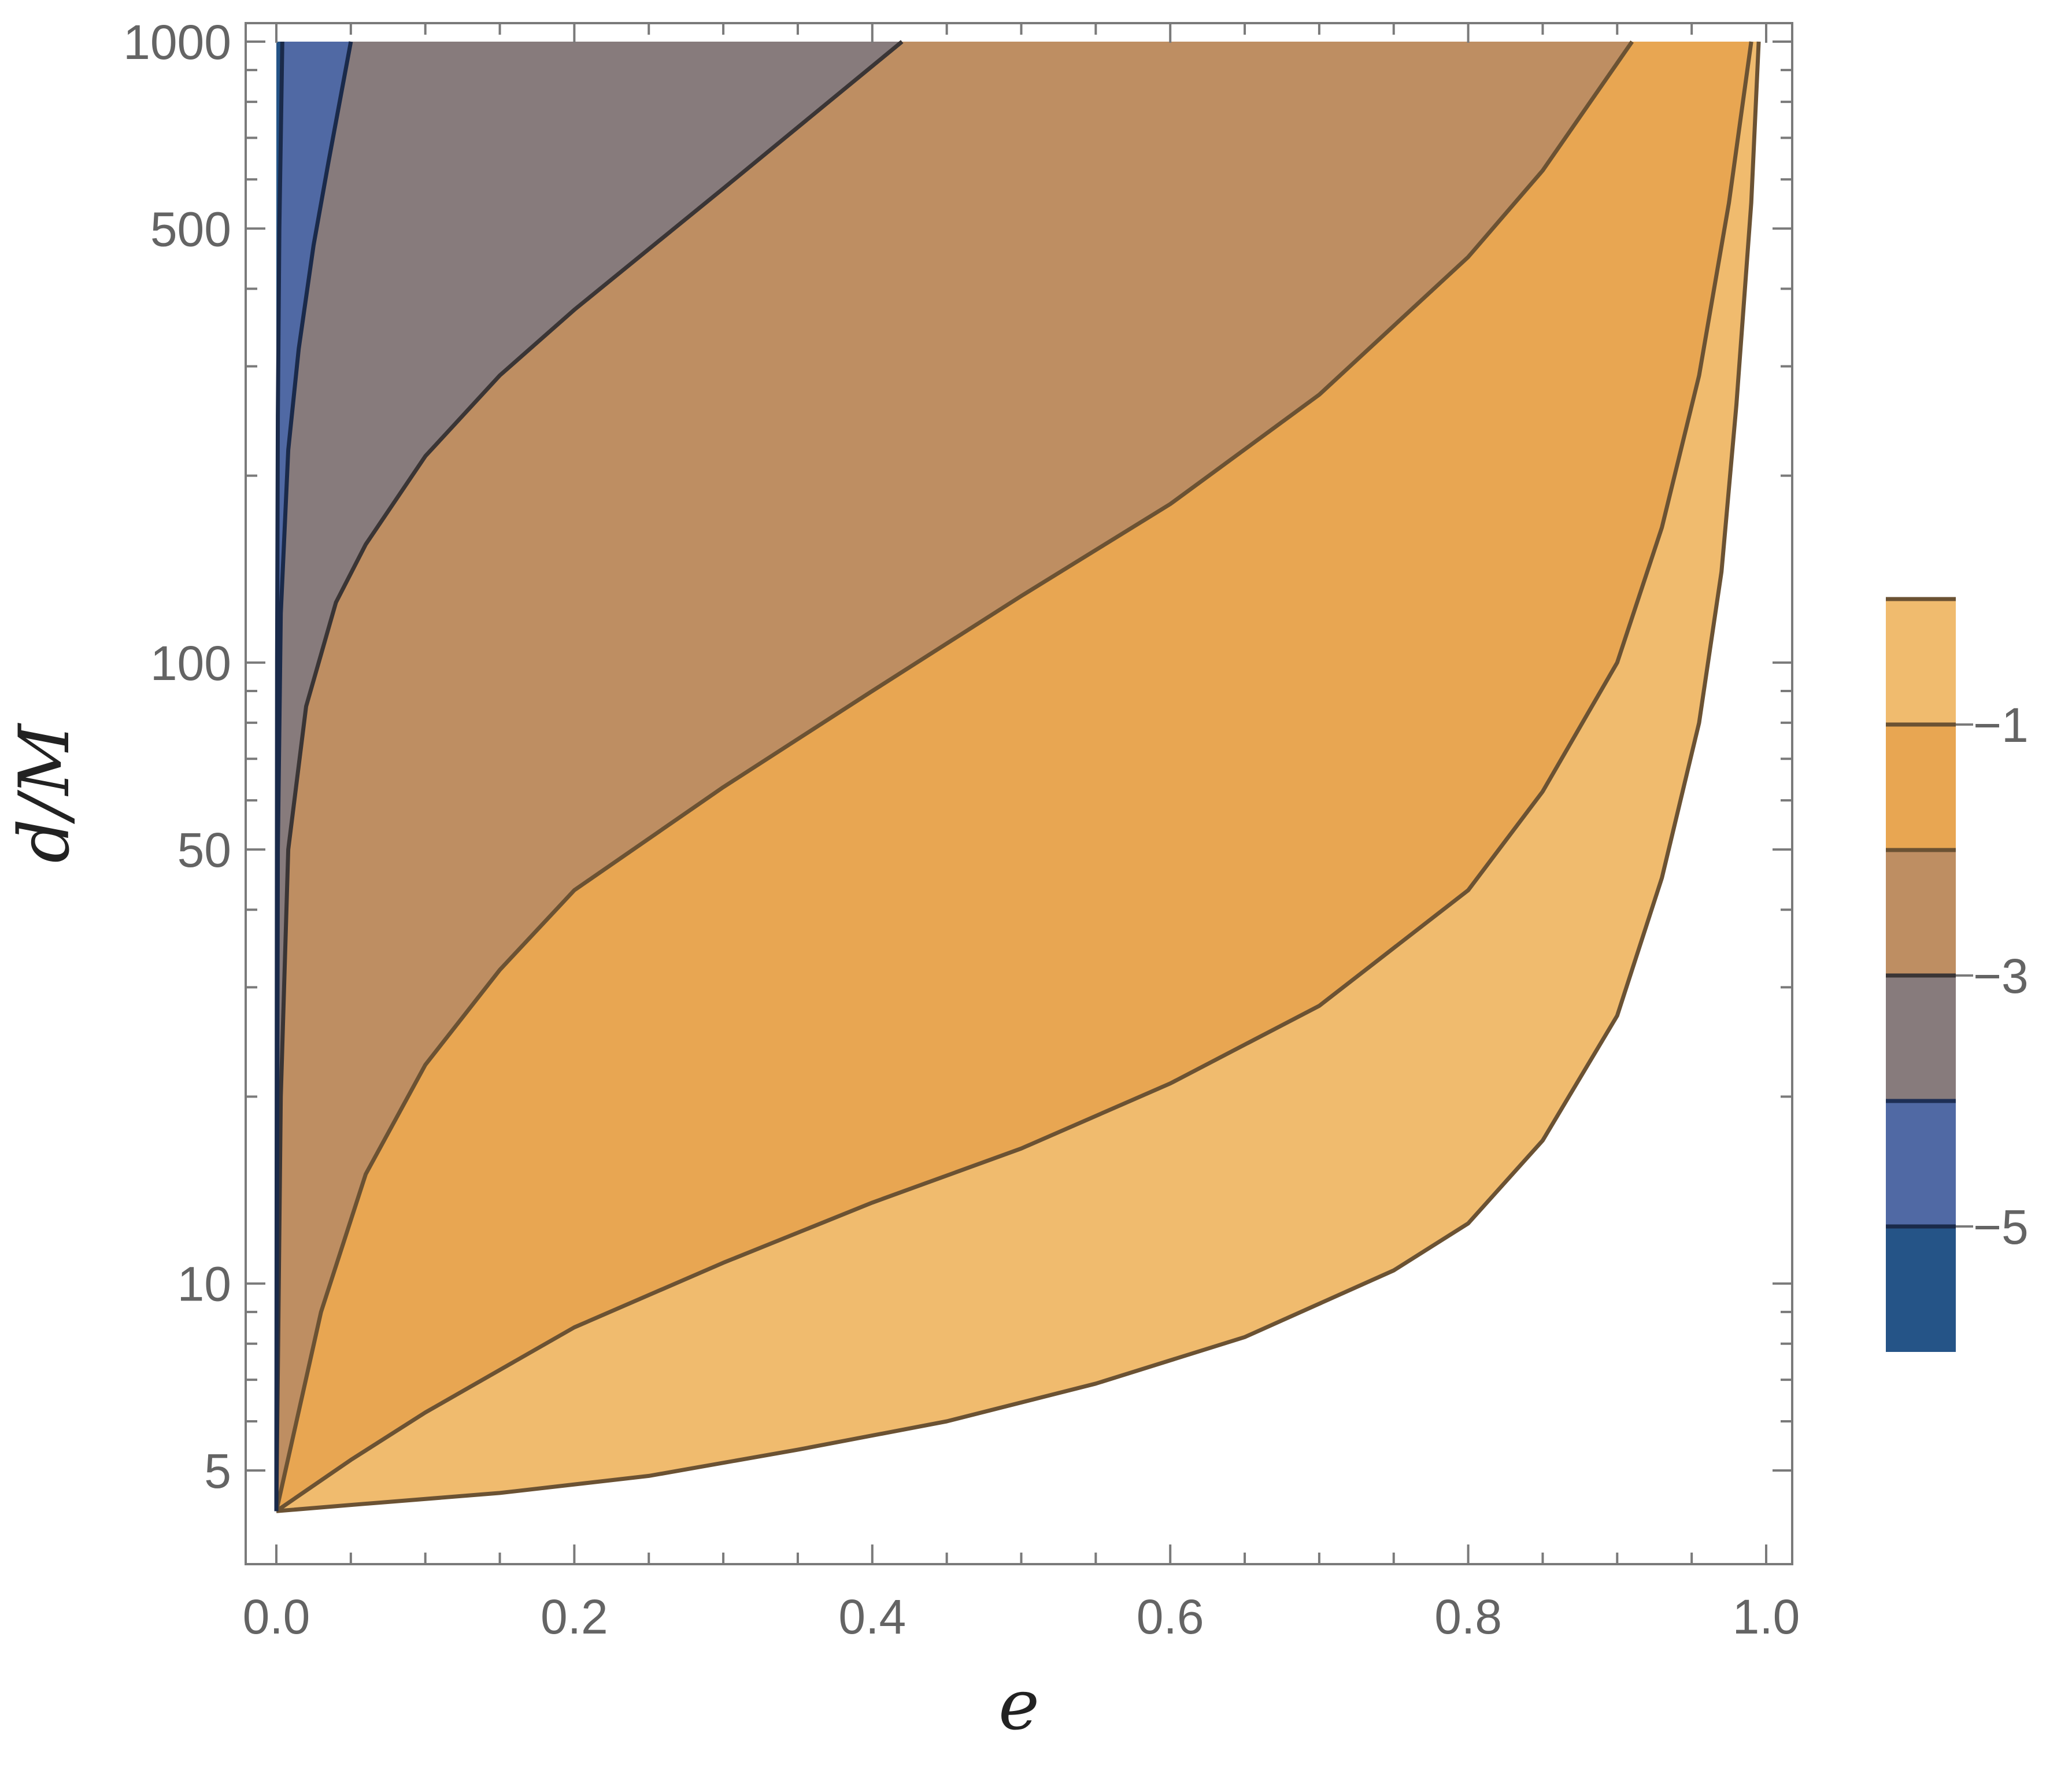 The height and width of the screenshot is (1770, 2072). I want to click on x-tick-label: 0.6, so click(1170, 1617).